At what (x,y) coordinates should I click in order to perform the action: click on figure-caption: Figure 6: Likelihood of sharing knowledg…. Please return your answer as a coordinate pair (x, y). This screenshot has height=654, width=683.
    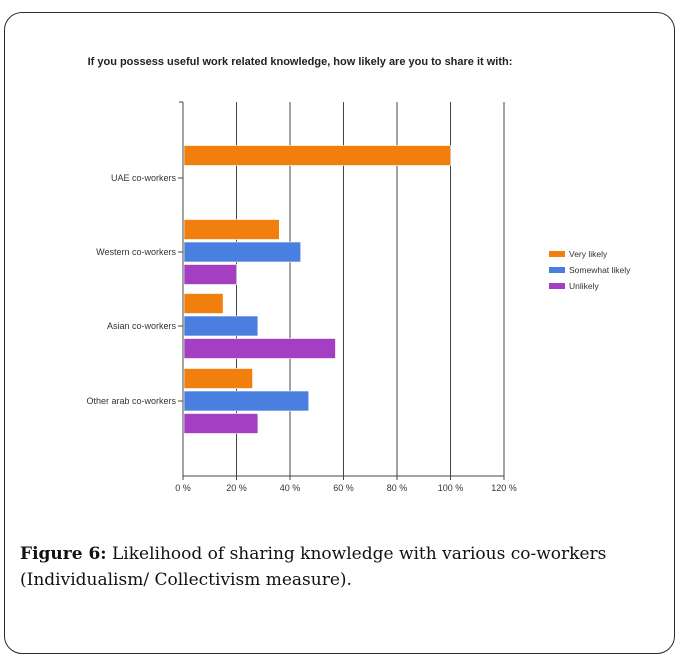
    Looking at the image, I should click on (345, 567).